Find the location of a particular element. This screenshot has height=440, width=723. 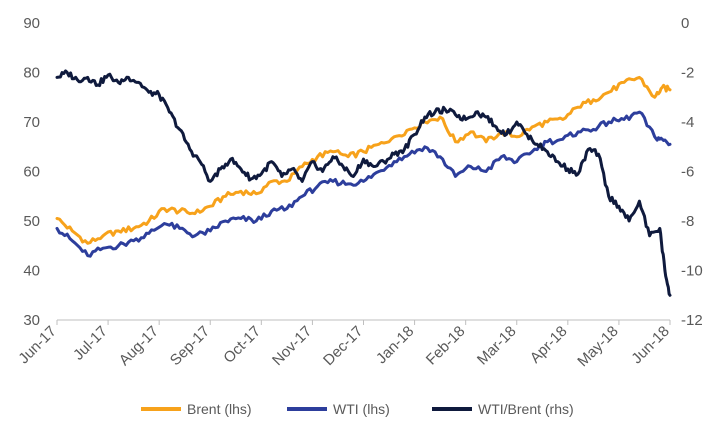

y-right-tick-label: 0 is located at coordinates (685, 23).